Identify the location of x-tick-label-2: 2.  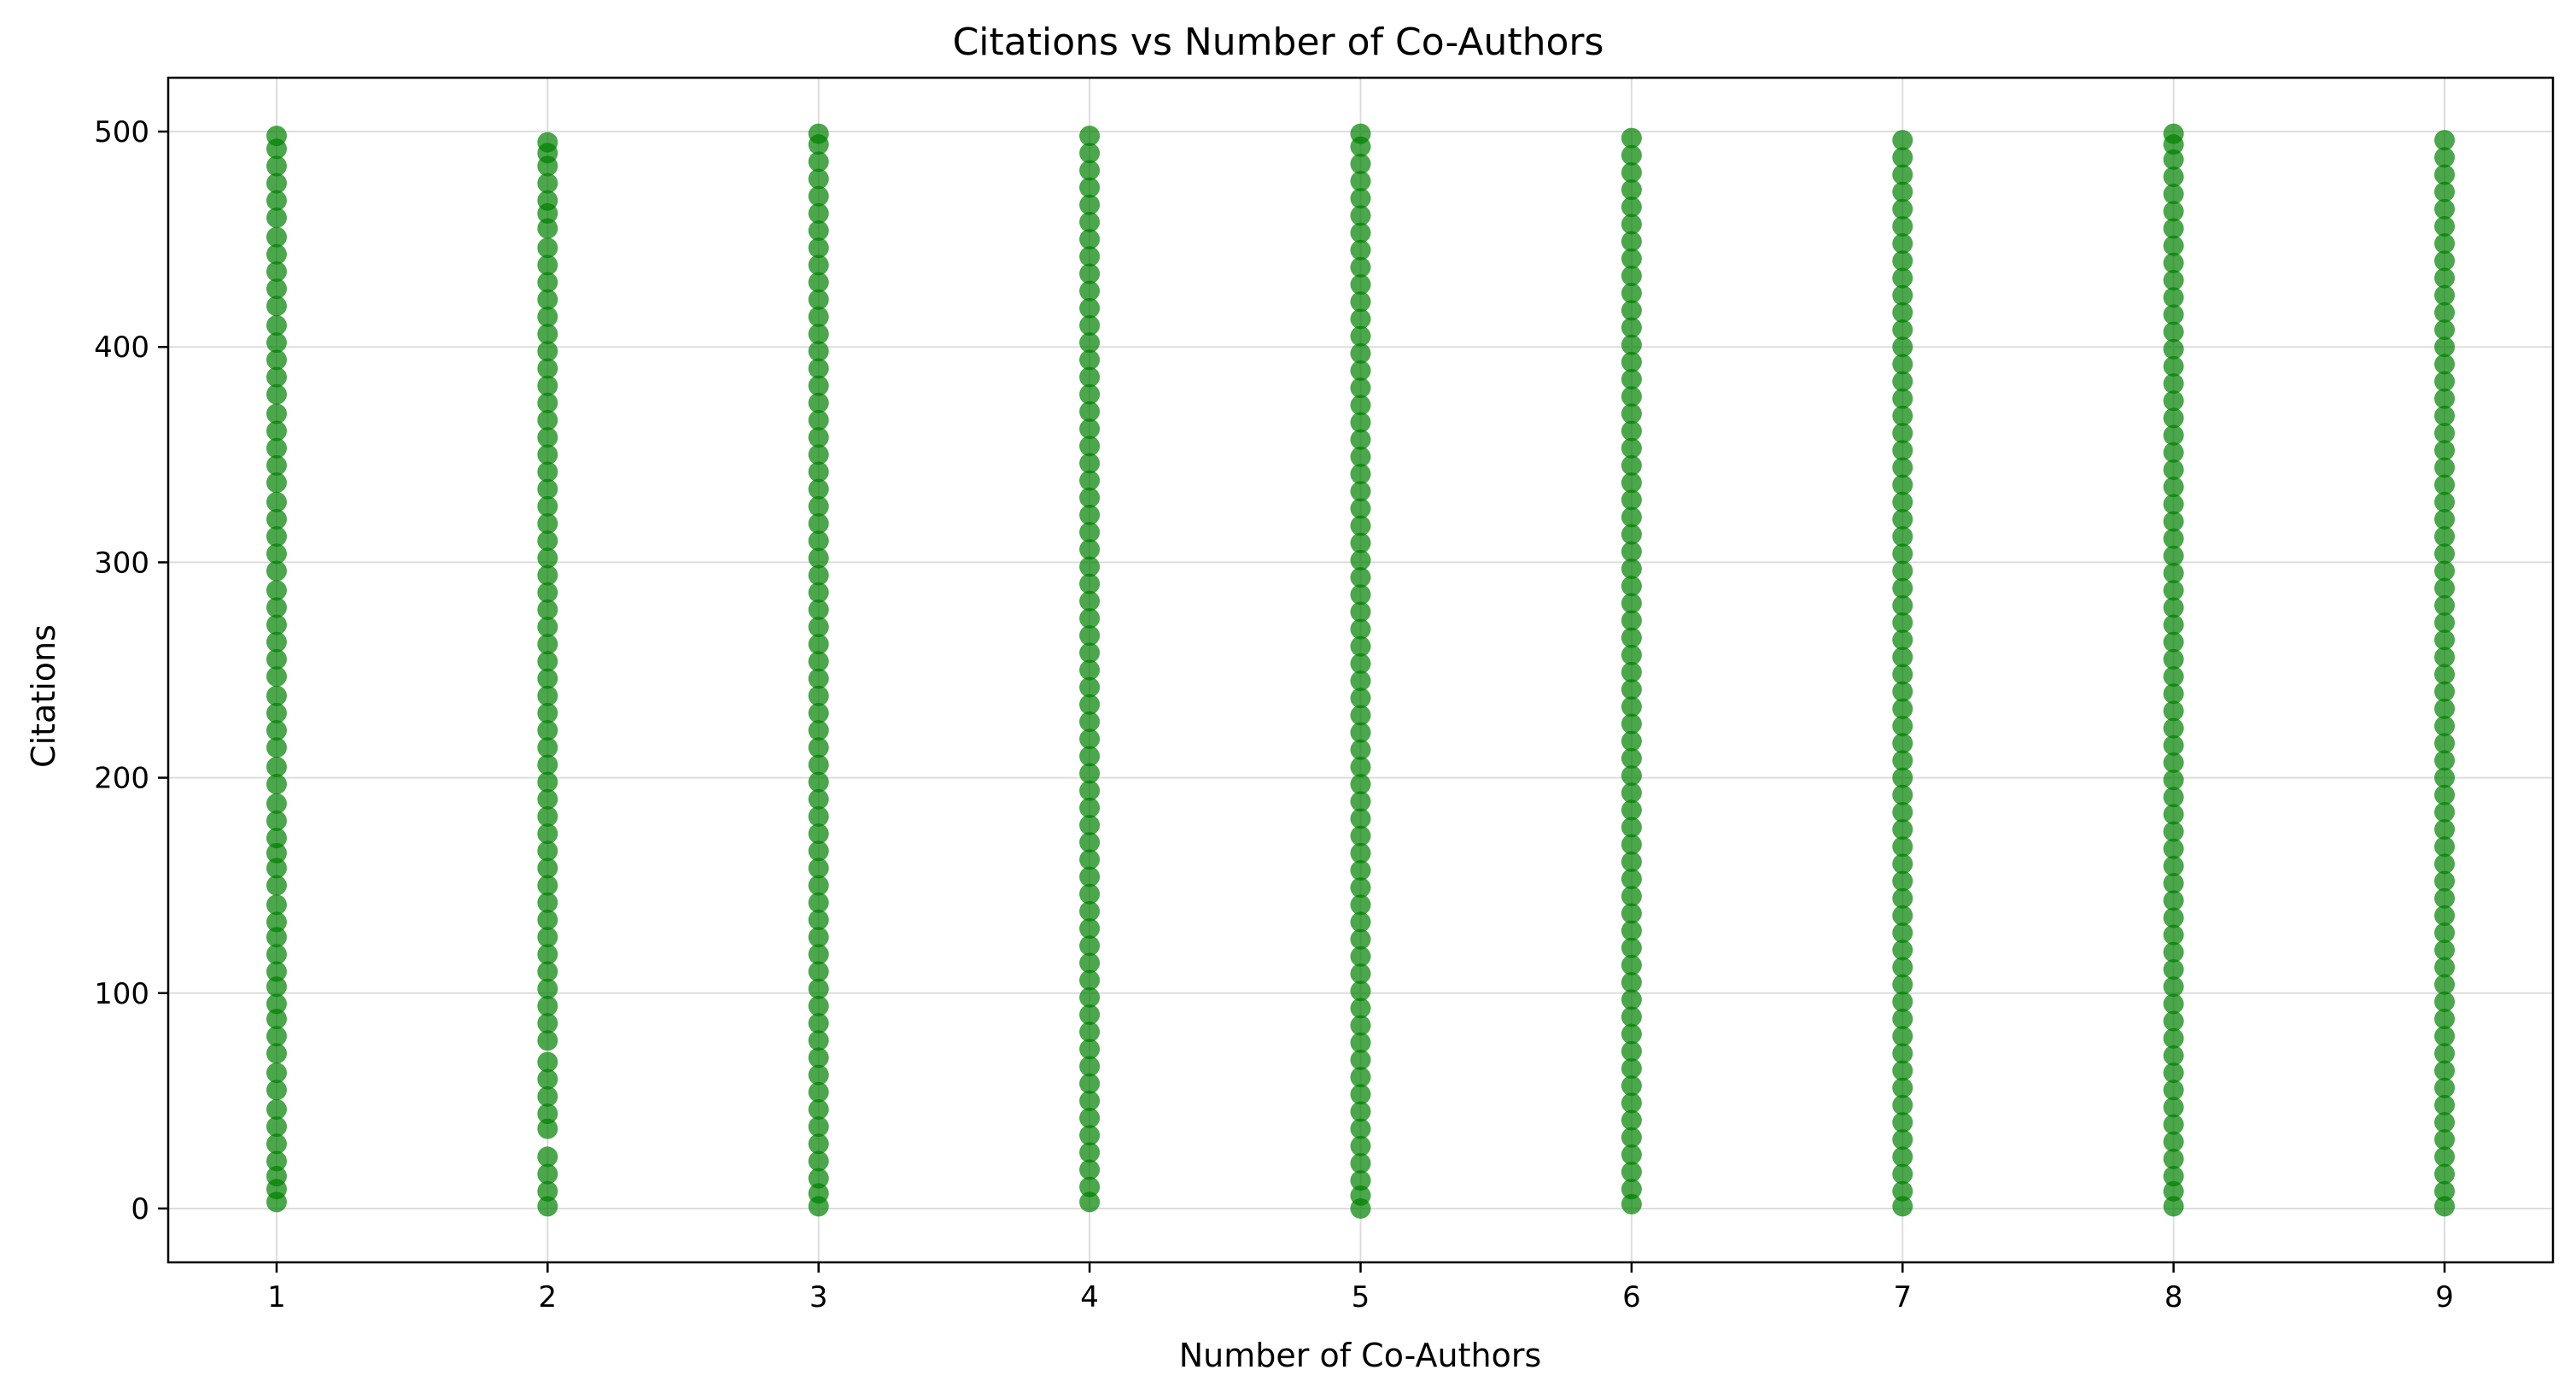
(548, 1297).